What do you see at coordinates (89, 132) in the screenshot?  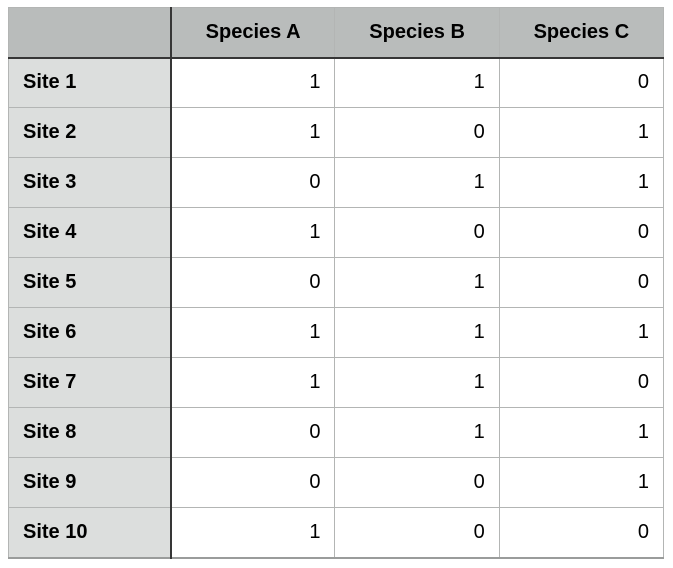 I see `row-header: Site 2` at bounding box center [89, 132].